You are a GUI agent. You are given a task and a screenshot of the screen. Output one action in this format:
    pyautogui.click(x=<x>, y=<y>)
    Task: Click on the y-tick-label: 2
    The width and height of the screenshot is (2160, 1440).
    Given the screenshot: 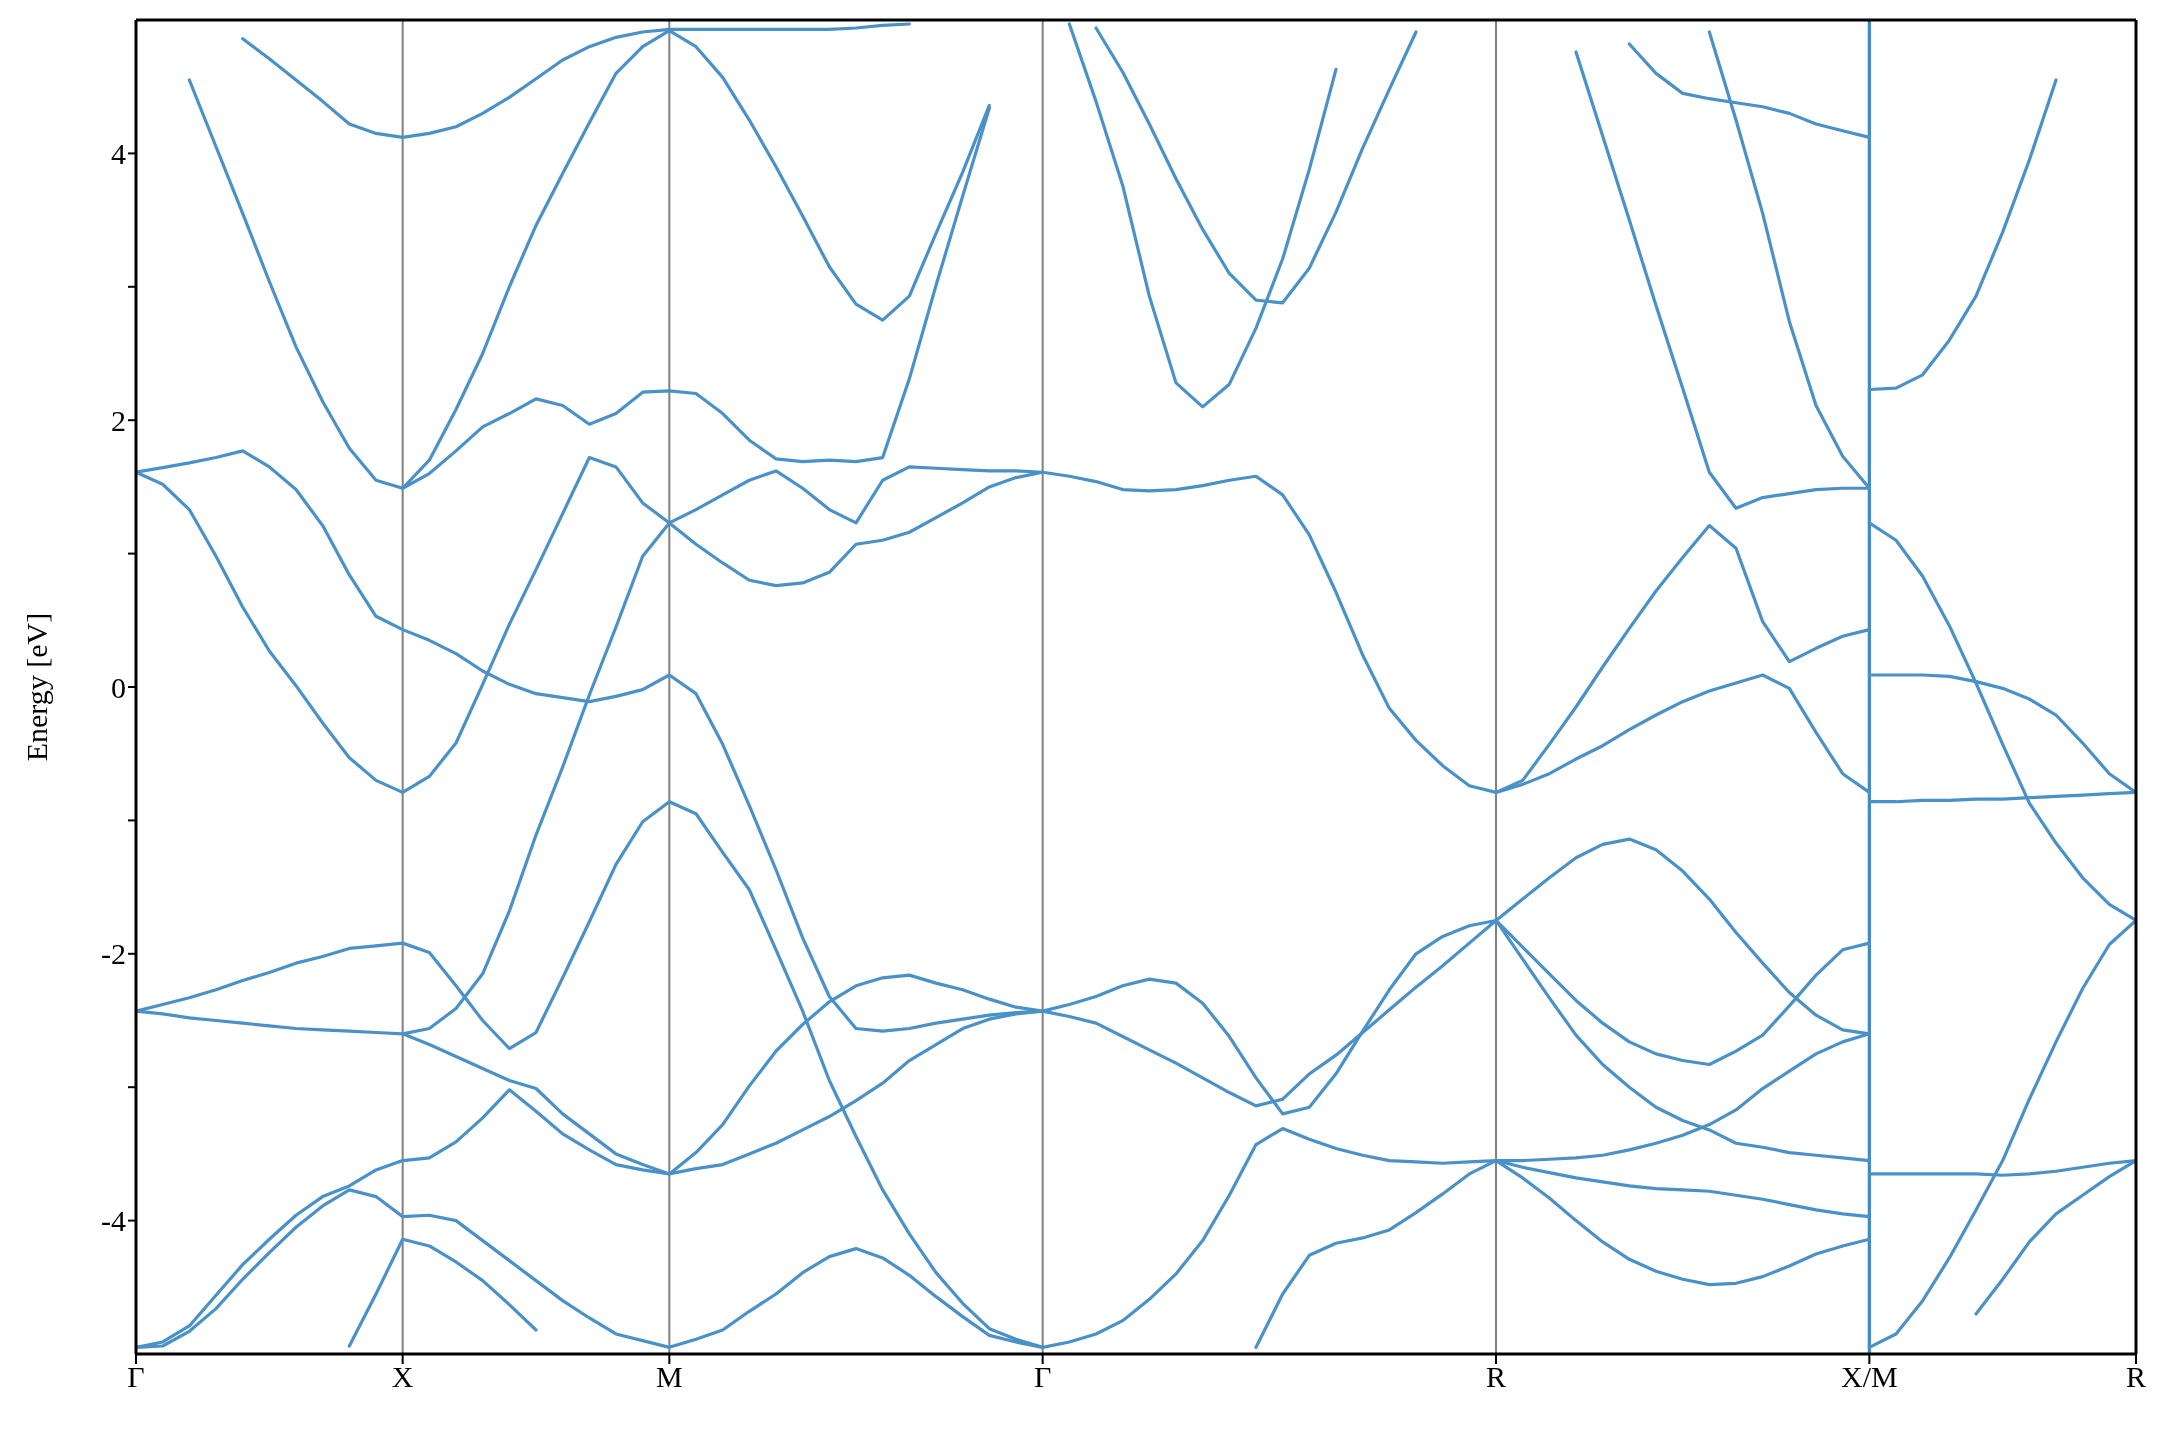 What is the action you would take?
    pyautogui.click(x=118, y=420)
    